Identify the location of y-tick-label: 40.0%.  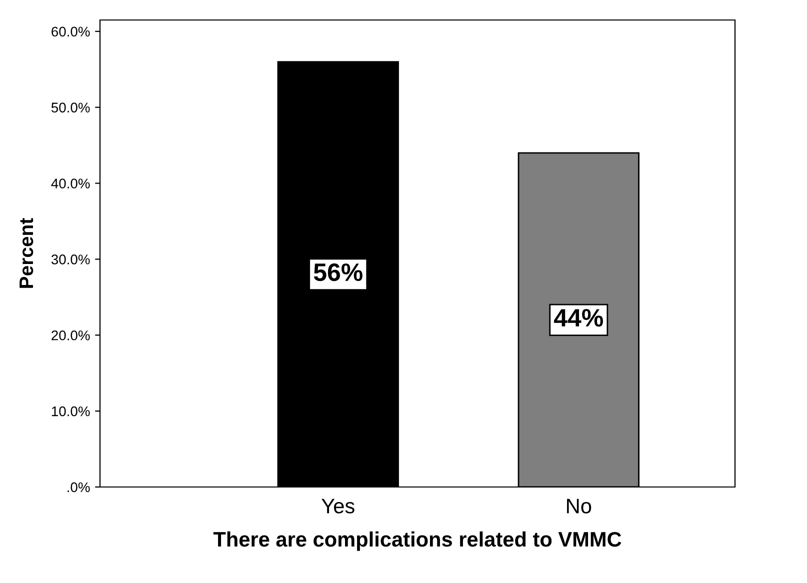
(70, 183).